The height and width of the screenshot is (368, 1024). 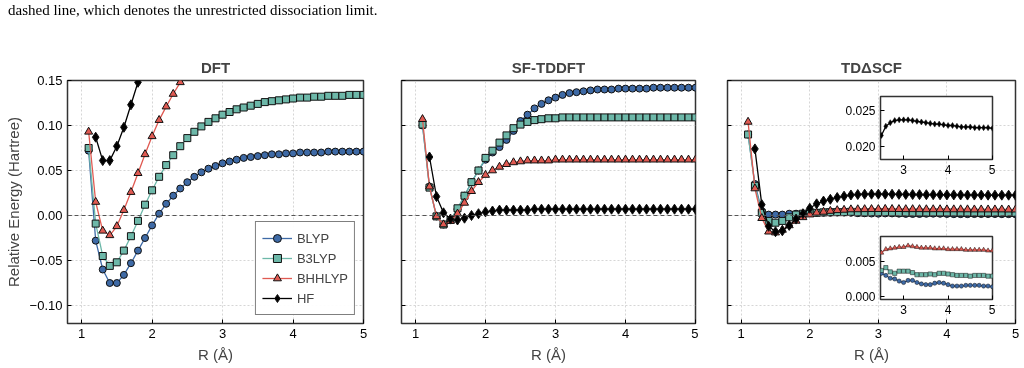 I want to click on y-tick-label: 0.025, so click(x=860, y=111).